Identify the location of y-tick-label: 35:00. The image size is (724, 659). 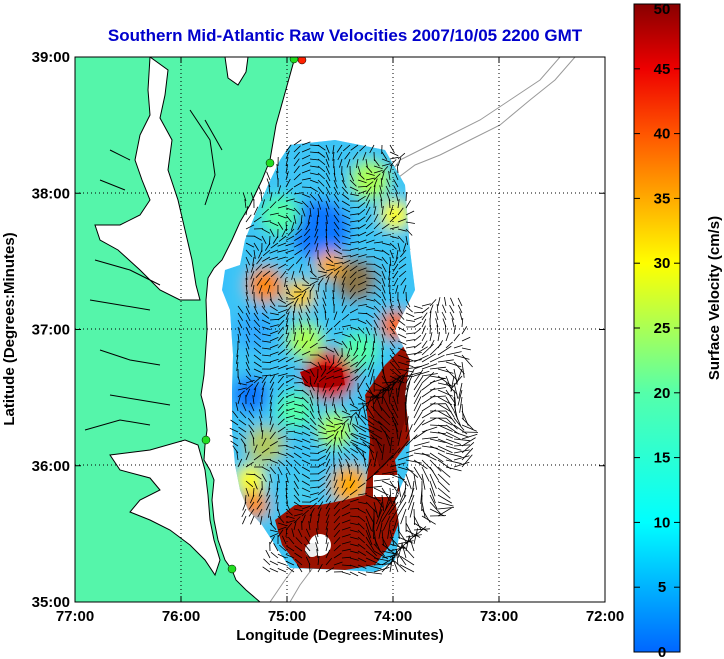
(51, 602).